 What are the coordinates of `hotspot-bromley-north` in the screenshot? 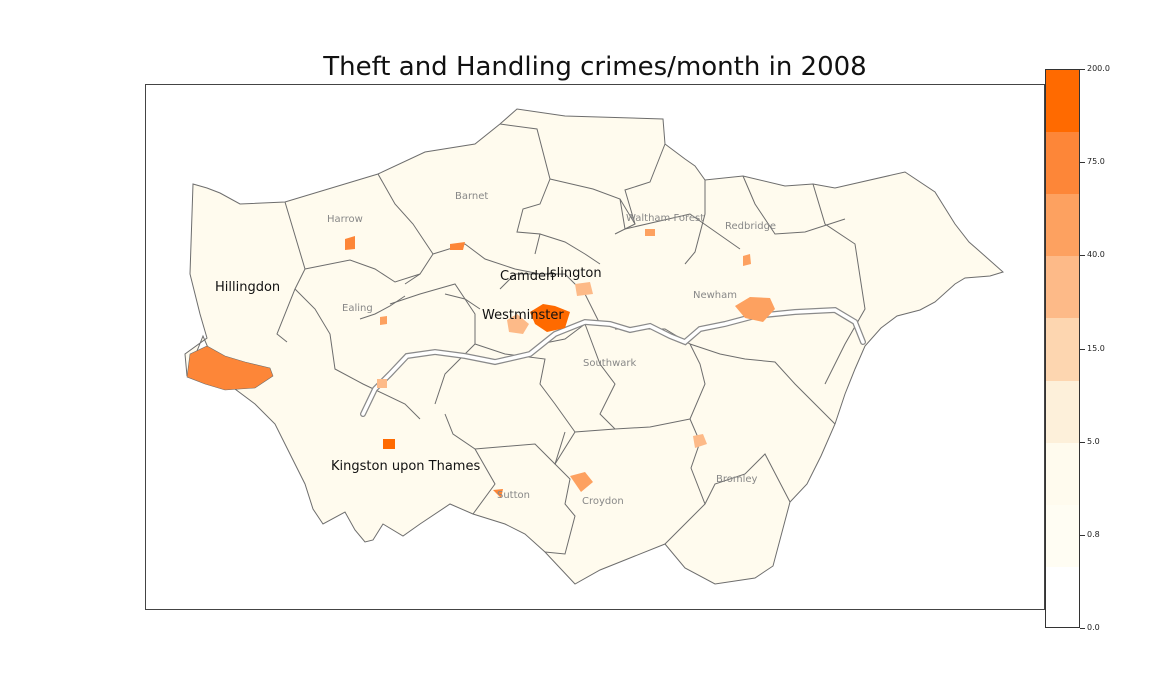 It's located at (700, 441).